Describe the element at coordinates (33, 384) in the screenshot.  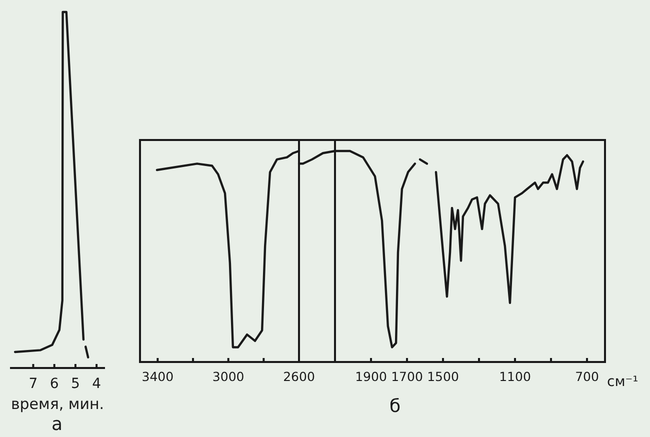
I see `x-tick-label: 7` at that location.